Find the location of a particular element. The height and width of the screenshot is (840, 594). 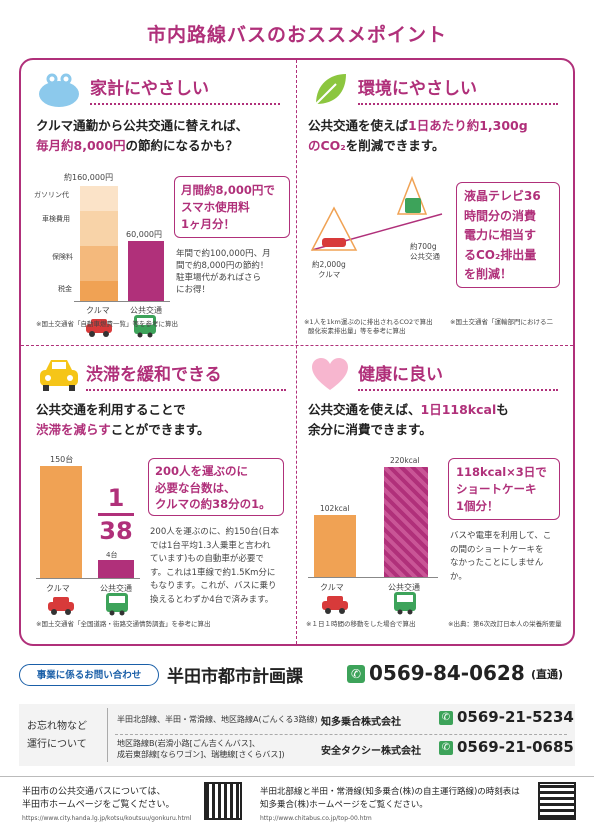

vertical-divider is located at coordinates (296, 352).